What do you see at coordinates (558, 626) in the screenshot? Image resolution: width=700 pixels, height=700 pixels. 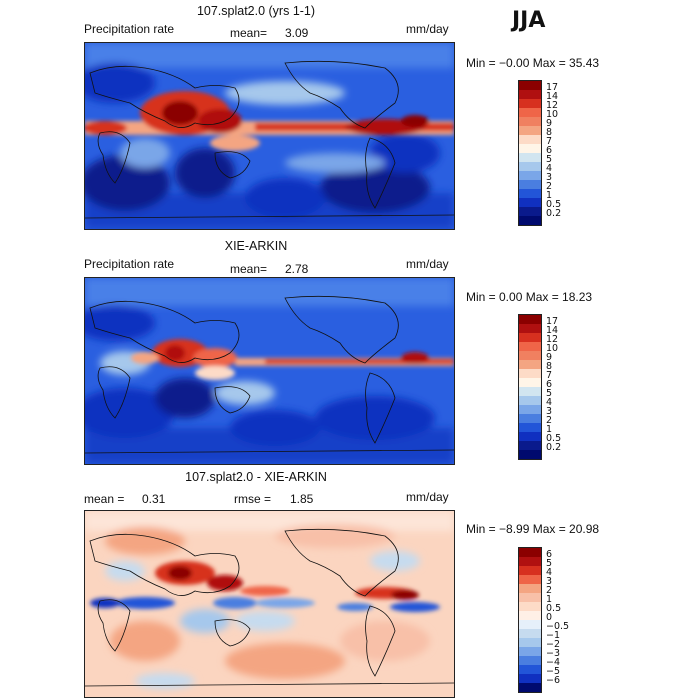 I see `colorbar-tick-label: −0.5` at bounding box center [558, 626].